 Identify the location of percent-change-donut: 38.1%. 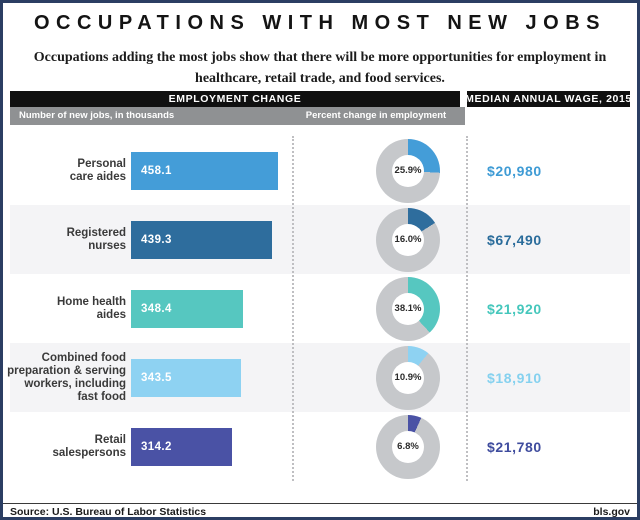
(408, 308).